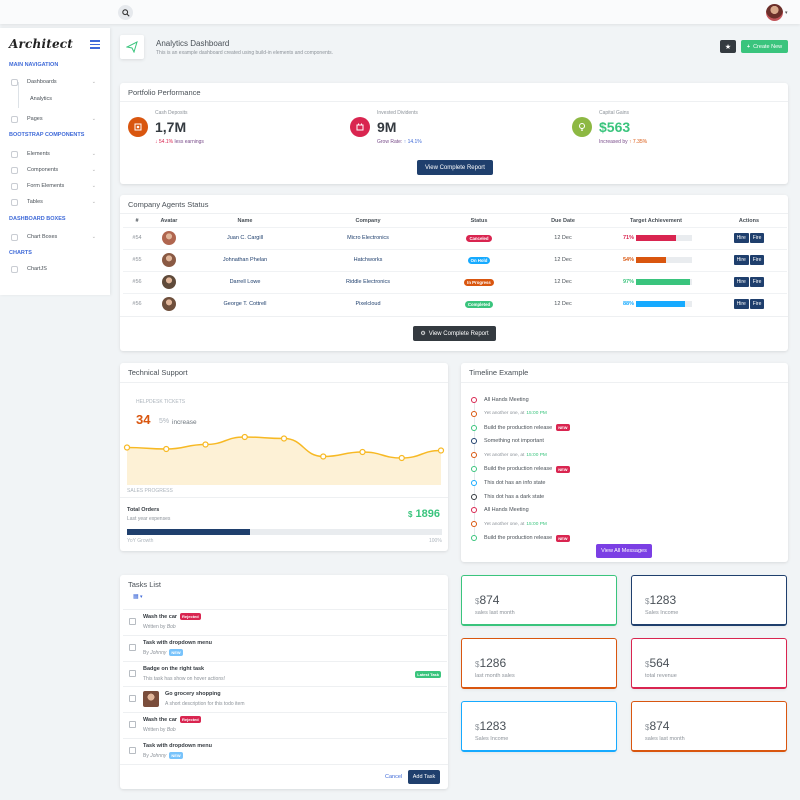 The width and height of the screenshot is (800, 800). Describe the element at coordinates (146, 652) in the screenshot. I see `task-sub-text: By` at that location.